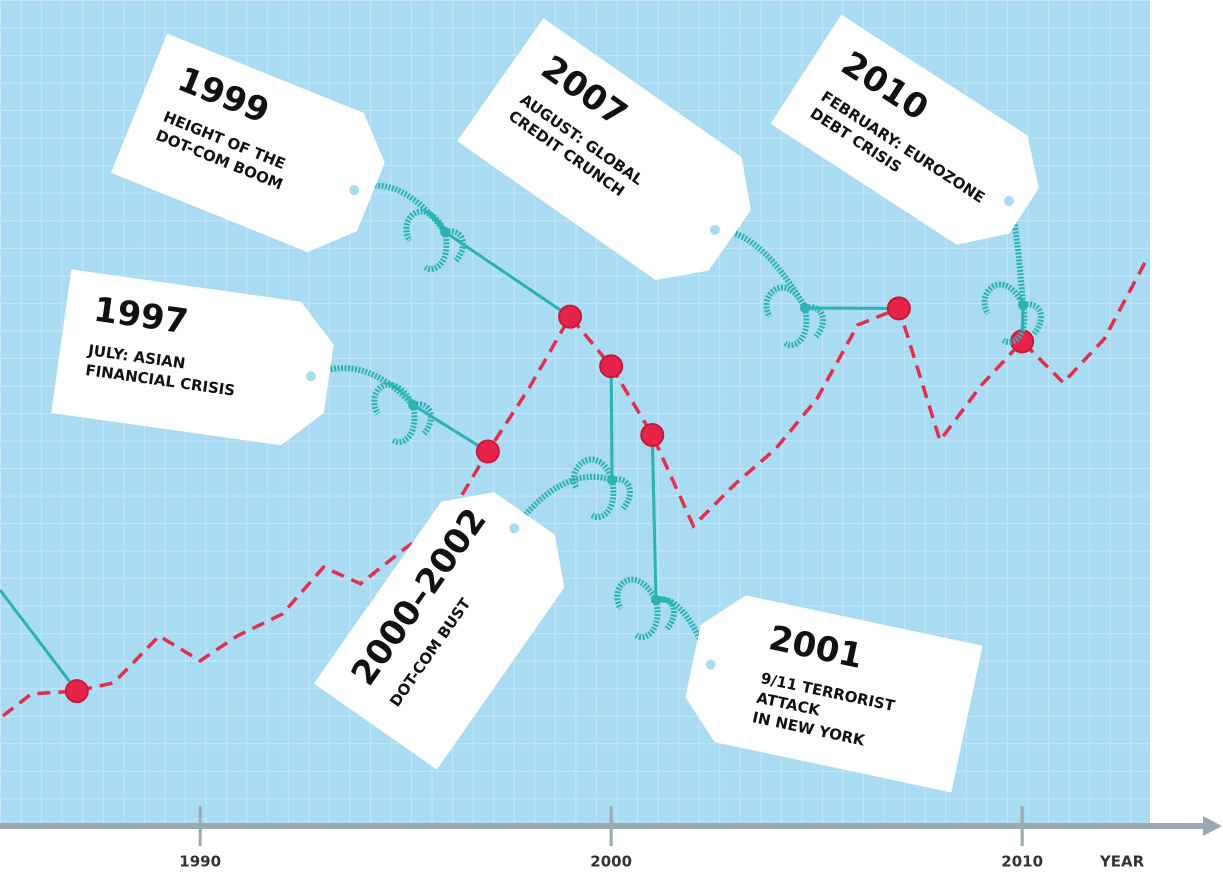 The height and width of the screenshot is (875, 1223). I want to click on x-tick-label: 1990, so click(200, 862).